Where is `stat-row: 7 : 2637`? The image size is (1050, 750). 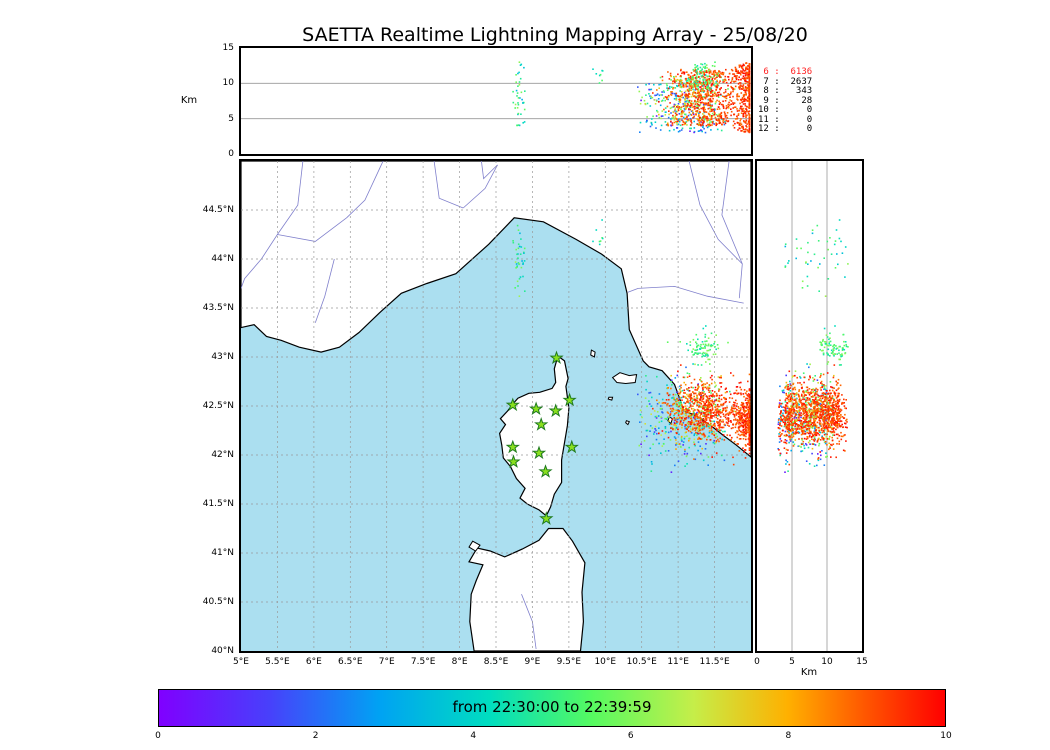
stat-row: 7 : 2637 is located at coordinates (785, 81).